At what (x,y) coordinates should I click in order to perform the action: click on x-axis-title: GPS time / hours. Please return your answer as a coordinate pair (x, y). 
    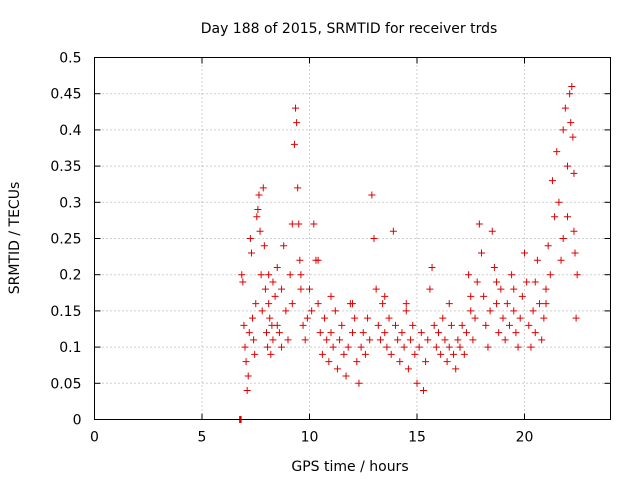
    Looking at the image, I should click on (349, 467).